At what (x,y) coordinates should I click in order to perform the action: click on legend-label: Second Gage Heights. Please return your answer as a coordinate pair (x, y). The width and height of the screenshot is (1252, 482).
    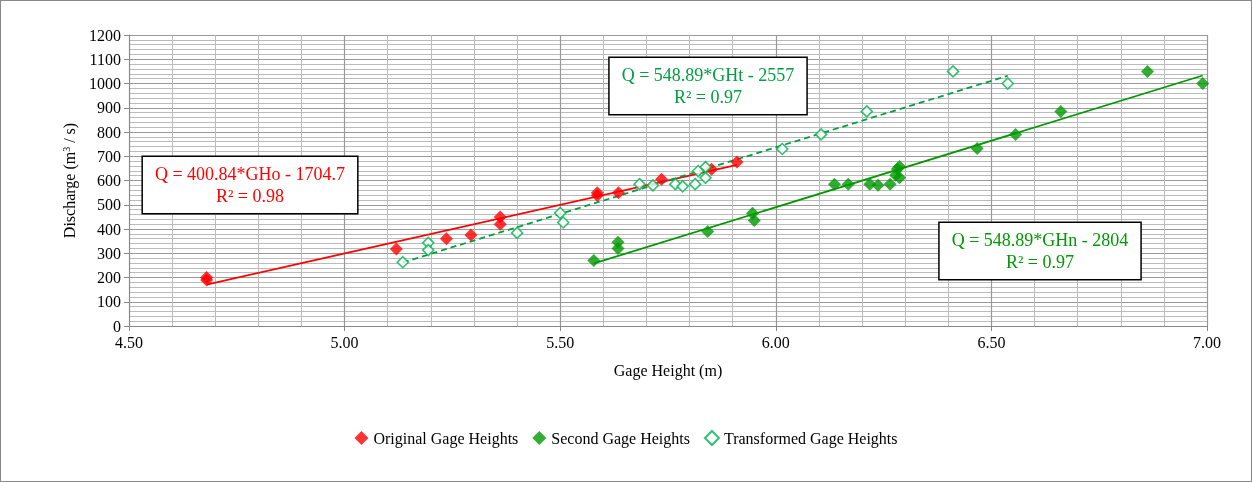
    Looking at the image, I should click on (620, 438).